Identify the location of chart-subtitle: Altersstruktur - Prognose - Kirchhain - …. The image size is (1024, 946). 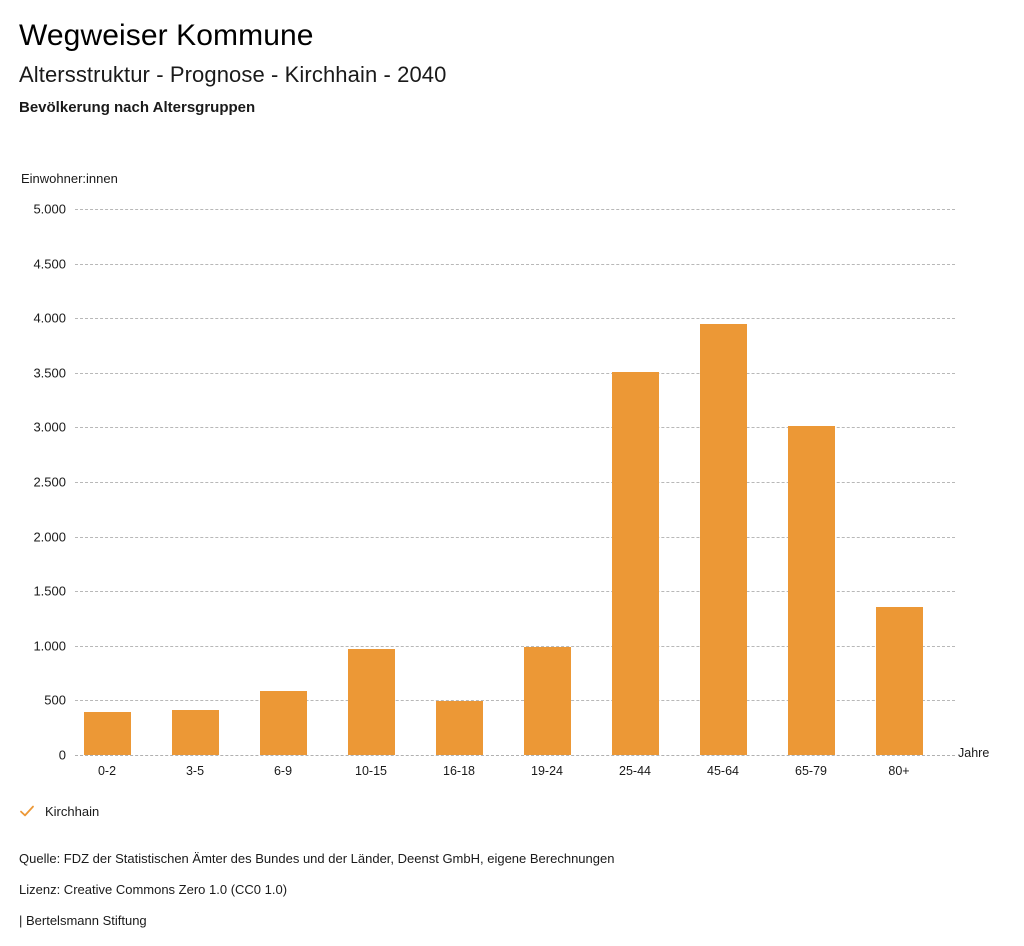
(233, 74).